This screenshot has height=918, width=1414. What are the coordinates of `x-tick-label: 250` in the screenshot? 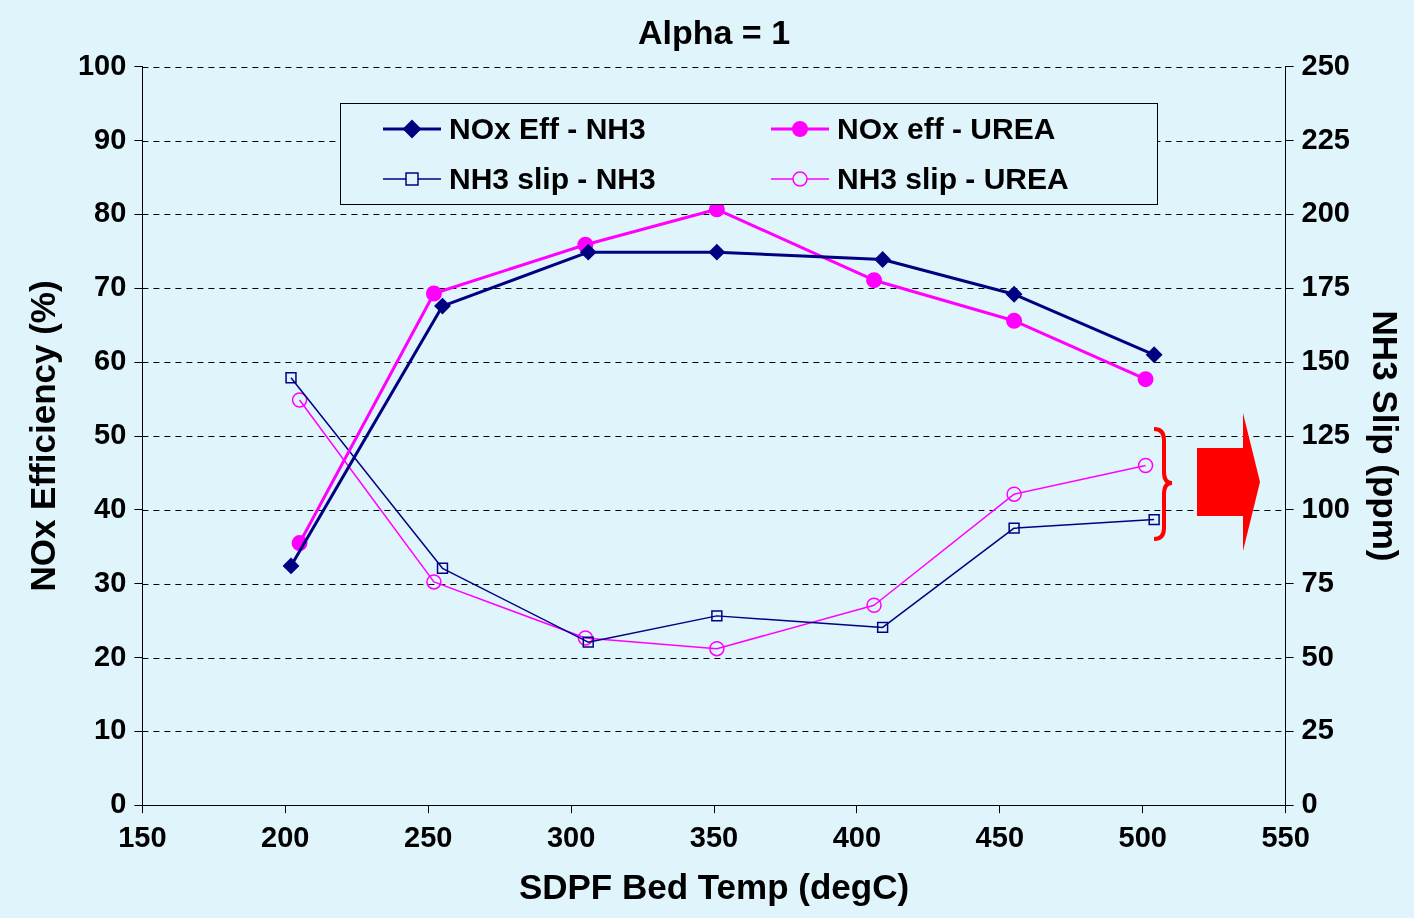 It's located at (428, 836).